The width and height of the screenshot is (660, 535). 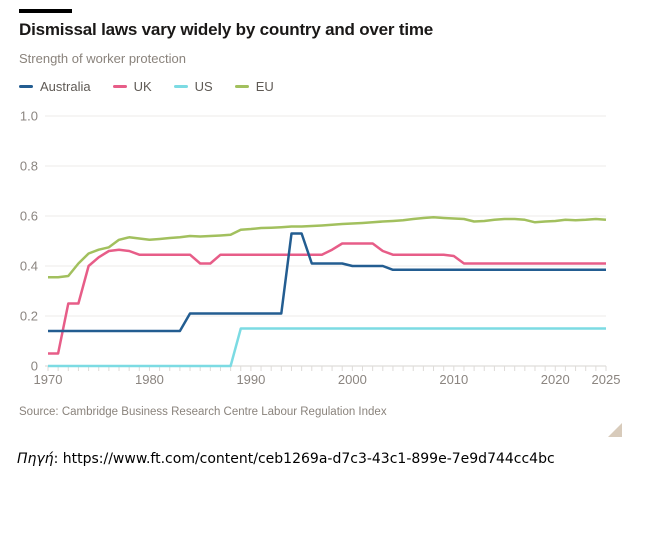 What do you see at coordinates (29, 116) in the screenshot?
I see `y-tick-label: 1.0` at bounding box center [29, 116].